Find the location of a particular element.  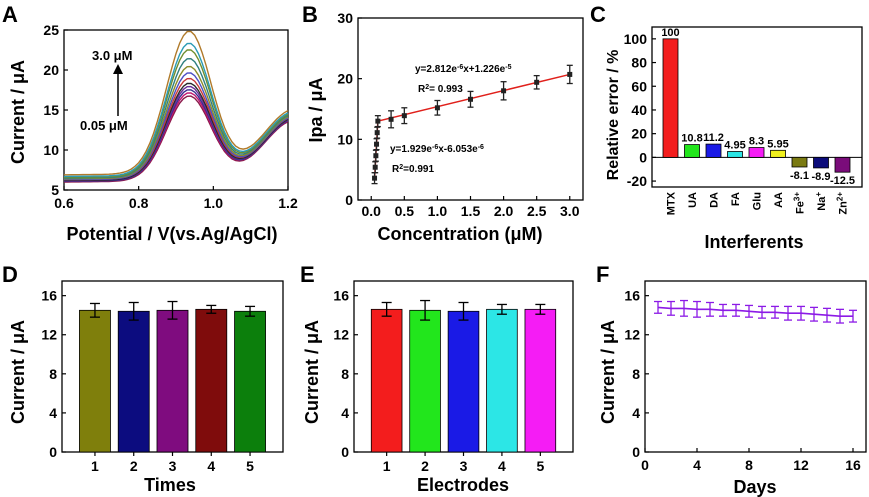

bar-value-label: -8.9 is located at coordinates (821, 177).